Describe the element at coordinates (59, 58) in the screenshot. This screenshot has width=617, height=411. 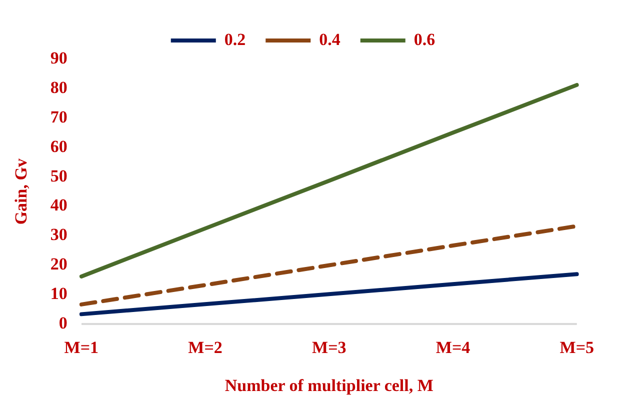
I see `y-tick-label: 90` at that location.